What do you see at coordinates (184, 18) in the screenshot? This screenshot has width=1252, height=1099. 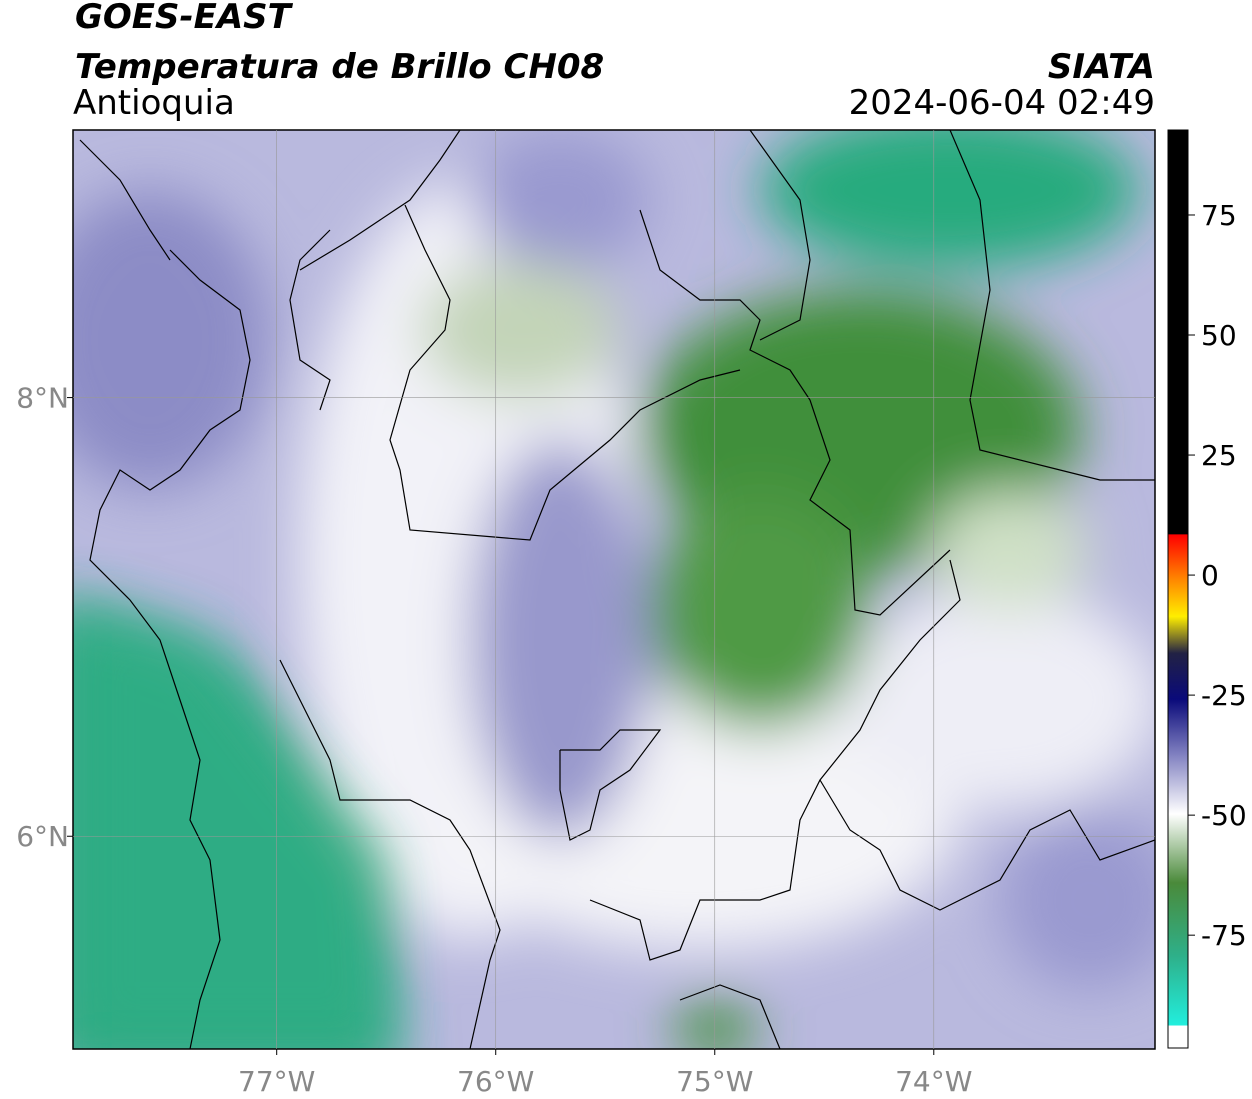 I see `satellite-title: GOES-EAST` at bounding box center [184, 18].